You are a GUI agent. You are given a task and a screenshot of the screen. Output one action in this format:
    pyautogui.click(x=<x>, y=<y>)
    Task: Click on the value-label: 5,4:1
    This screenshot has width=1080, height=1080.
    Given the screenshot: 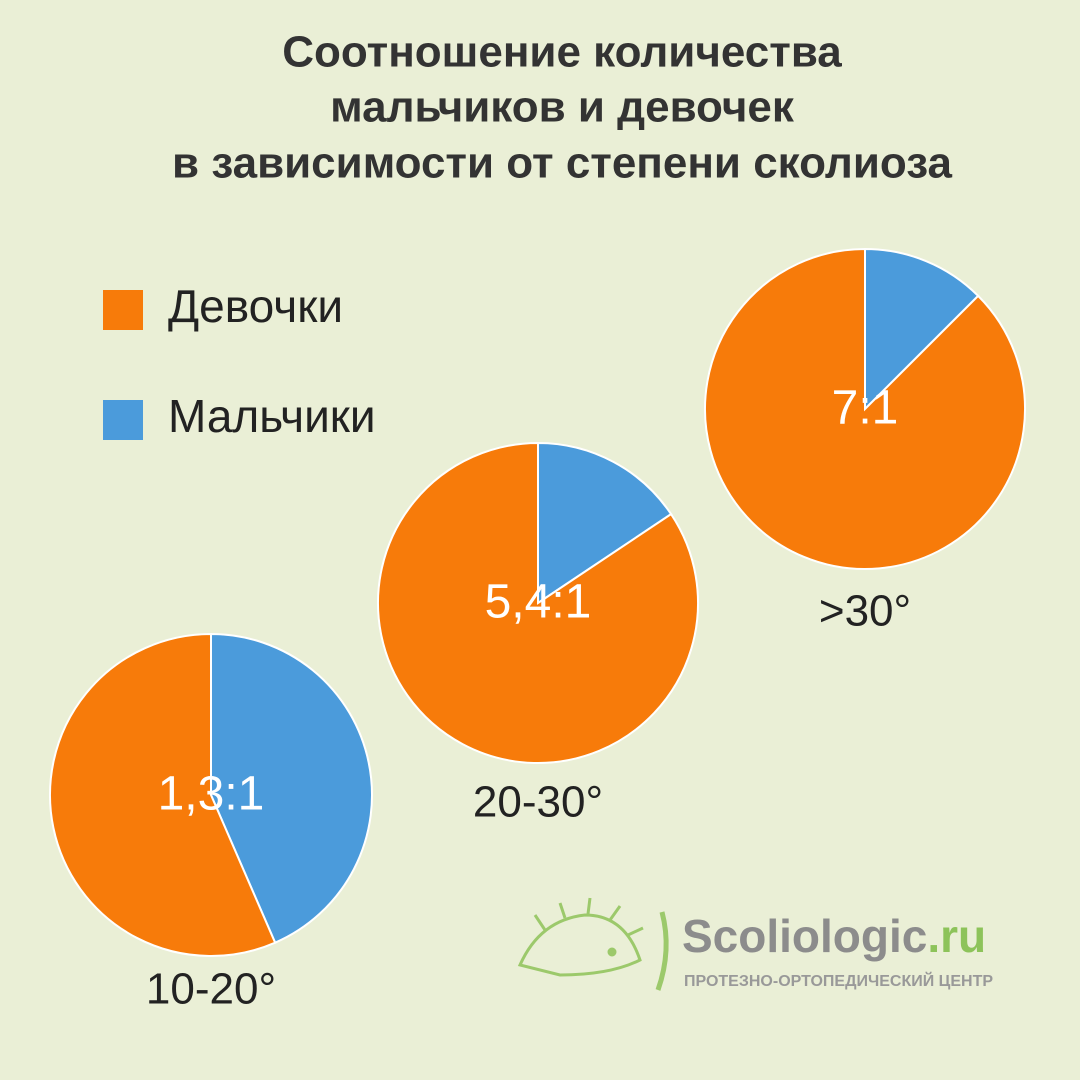 What is the action you would take?
    pyautogui.click(x=538, y=602)
    